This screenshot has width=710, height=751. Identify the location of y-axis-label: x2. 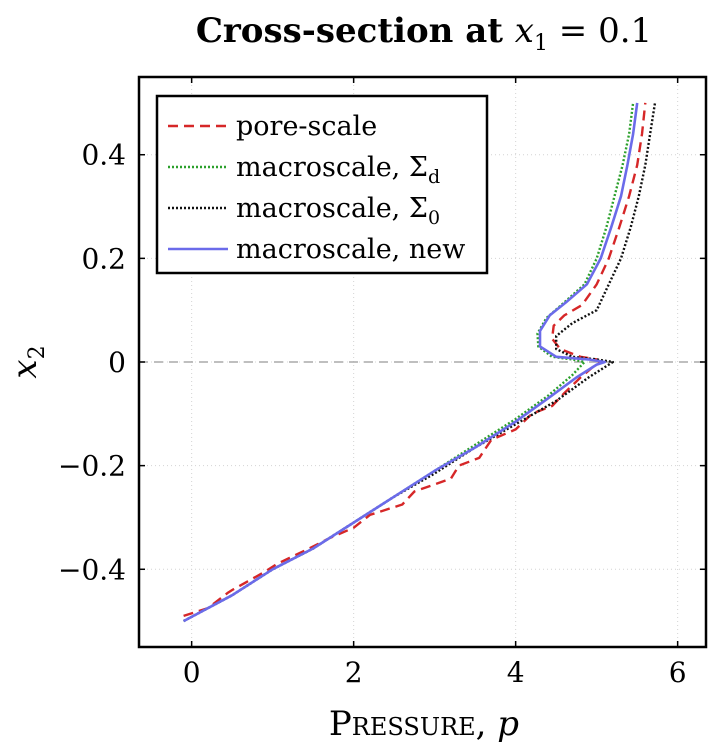
(27, 361).